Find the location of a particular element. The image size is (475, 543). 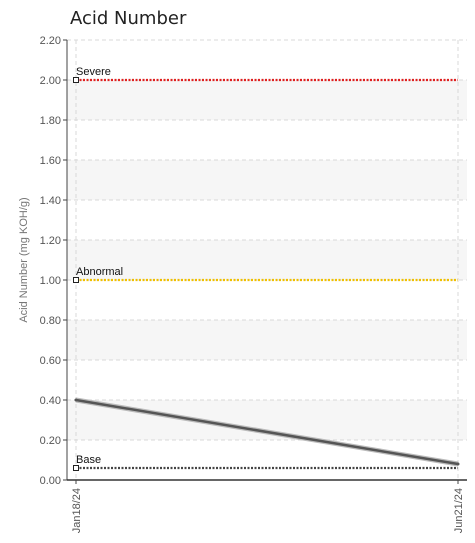

series-line is located at coordinates (267, 432).